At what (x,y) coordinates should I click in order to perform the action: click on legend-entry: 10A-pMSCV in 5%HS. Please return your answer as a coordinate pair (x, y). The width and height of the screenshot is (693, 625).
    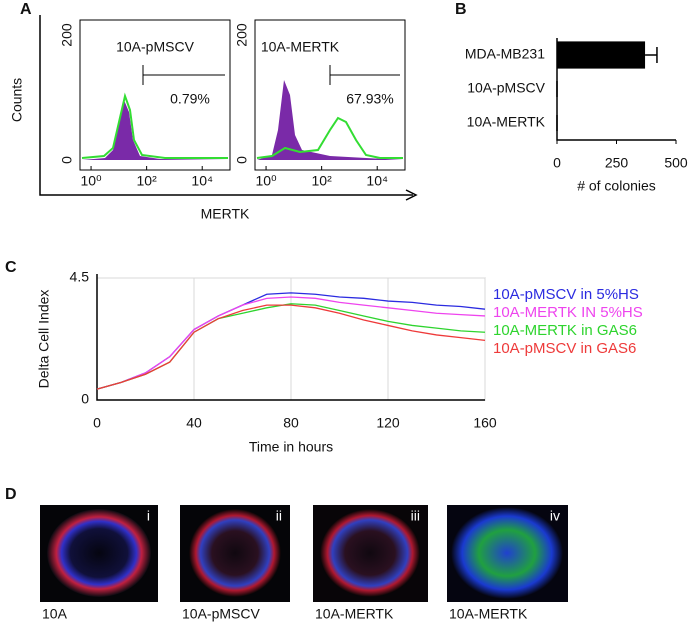
    Looking at the image, I should click on (566, 294).